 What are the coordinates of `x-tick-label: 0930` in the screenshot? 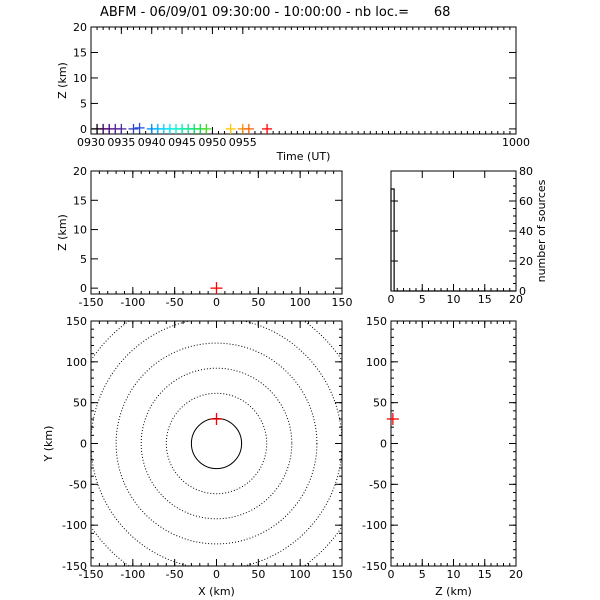 It's located at (91, 142).